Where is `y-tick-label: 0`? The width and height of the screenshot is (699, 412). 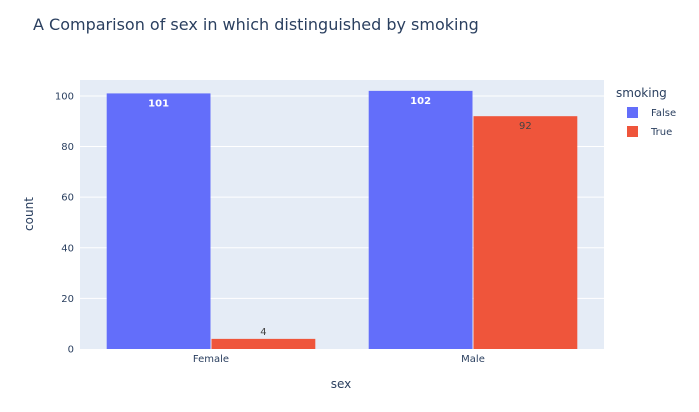 y-tick-label: 0 is located at coordinates (71, 350).